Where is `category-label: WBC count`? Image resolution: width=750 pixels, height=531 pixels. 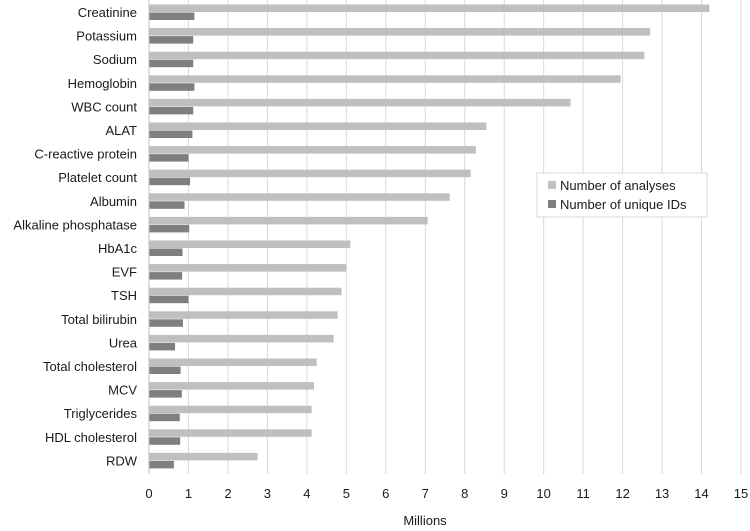 category-label: WBC count is located at coordinates (104, 106).